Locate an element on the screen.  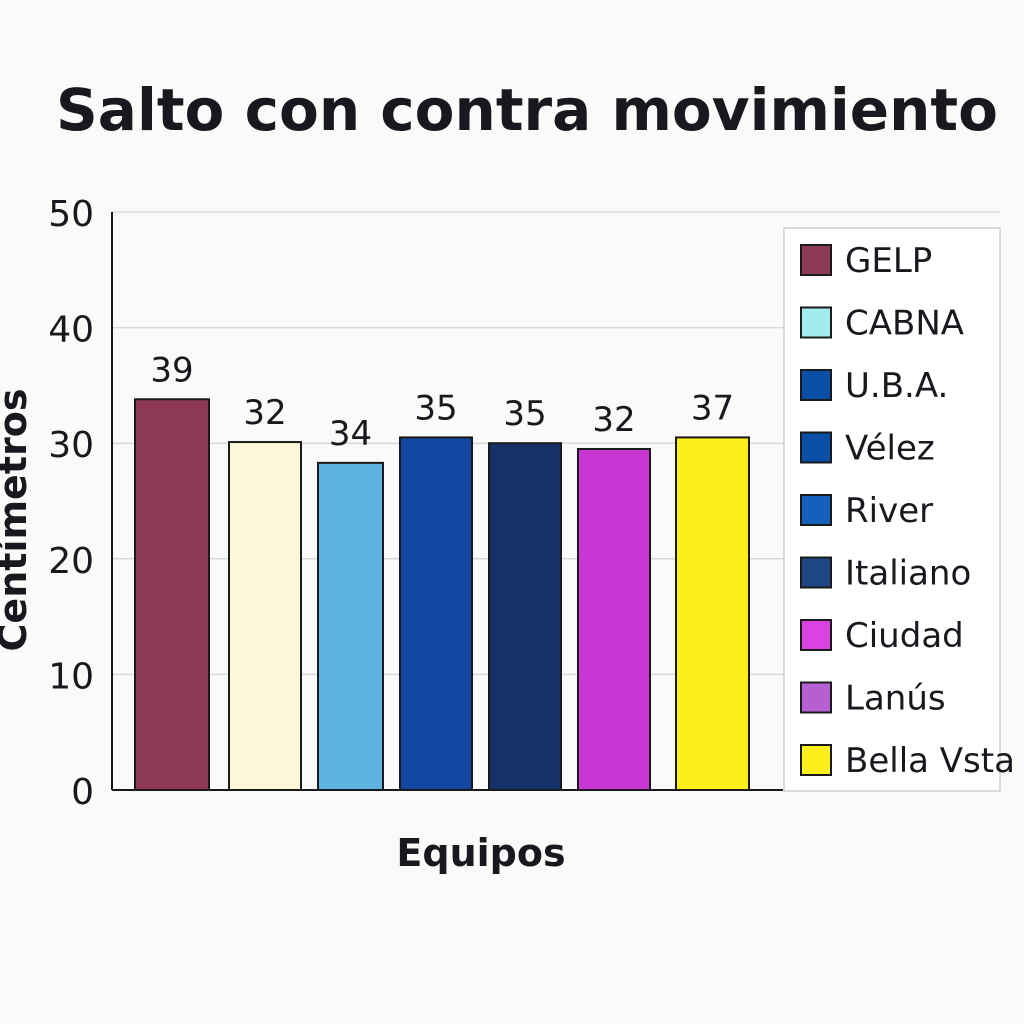
y-tick-label: 50 is located at coordinates (71, 214).